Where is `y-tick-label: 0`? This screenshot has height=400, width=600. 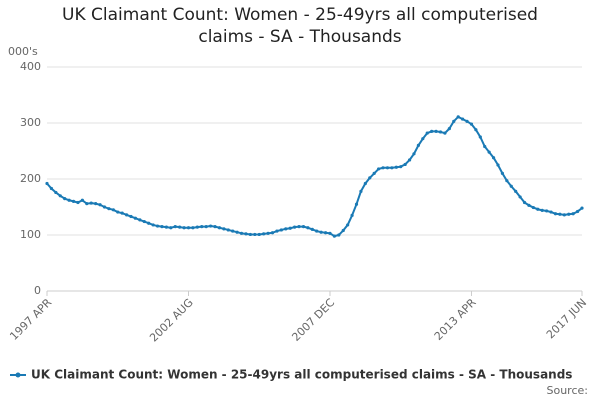 y-tick-label: 0 is located at coordinates (37, 290).